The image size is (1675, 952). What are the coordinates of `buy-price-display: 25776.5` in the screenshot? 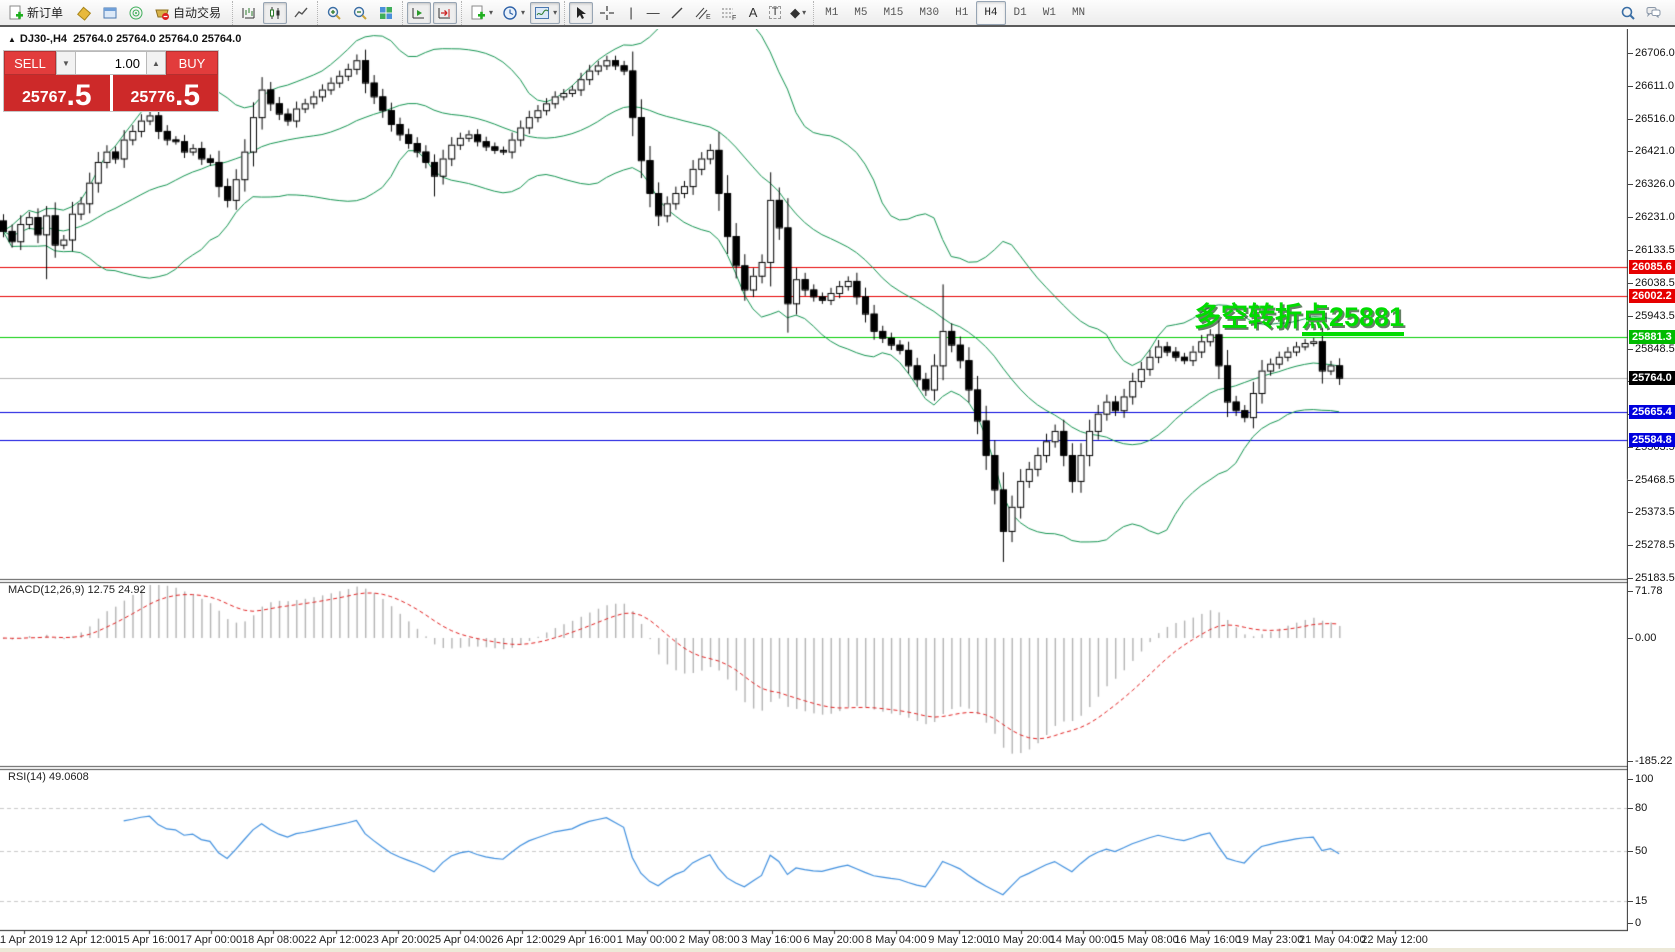 It's located at (165, 93).